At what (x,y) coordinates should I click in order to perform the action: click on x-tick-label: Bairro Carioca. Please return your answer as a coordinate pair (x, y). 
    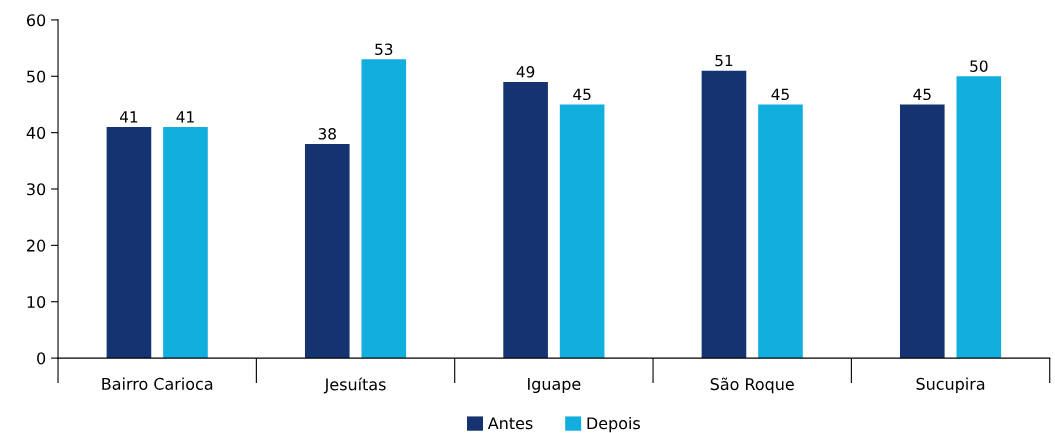
    Looking at the image, I should click on (157, 383).